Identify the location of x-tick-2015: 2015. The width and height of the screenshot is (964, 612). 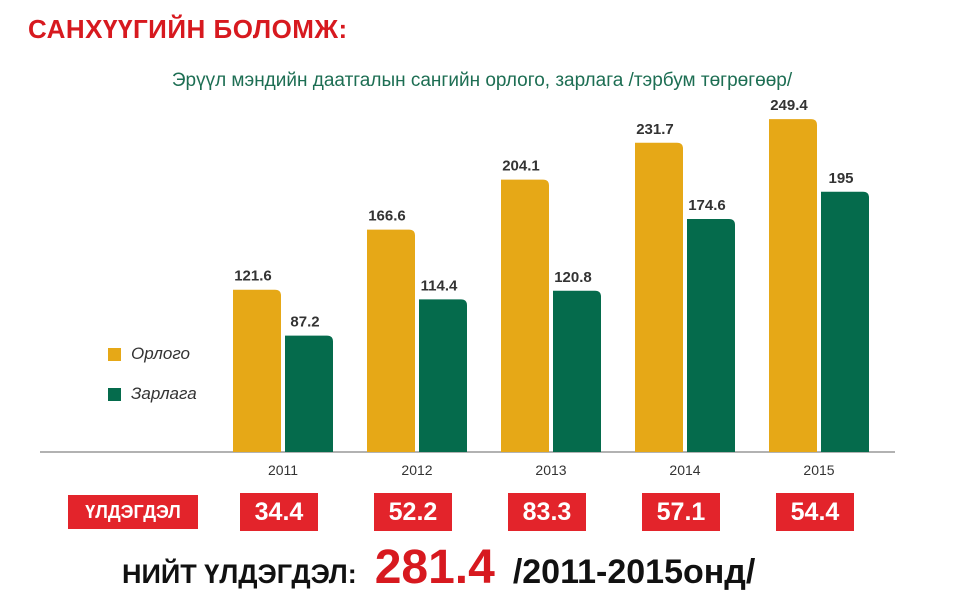
(818, 470).